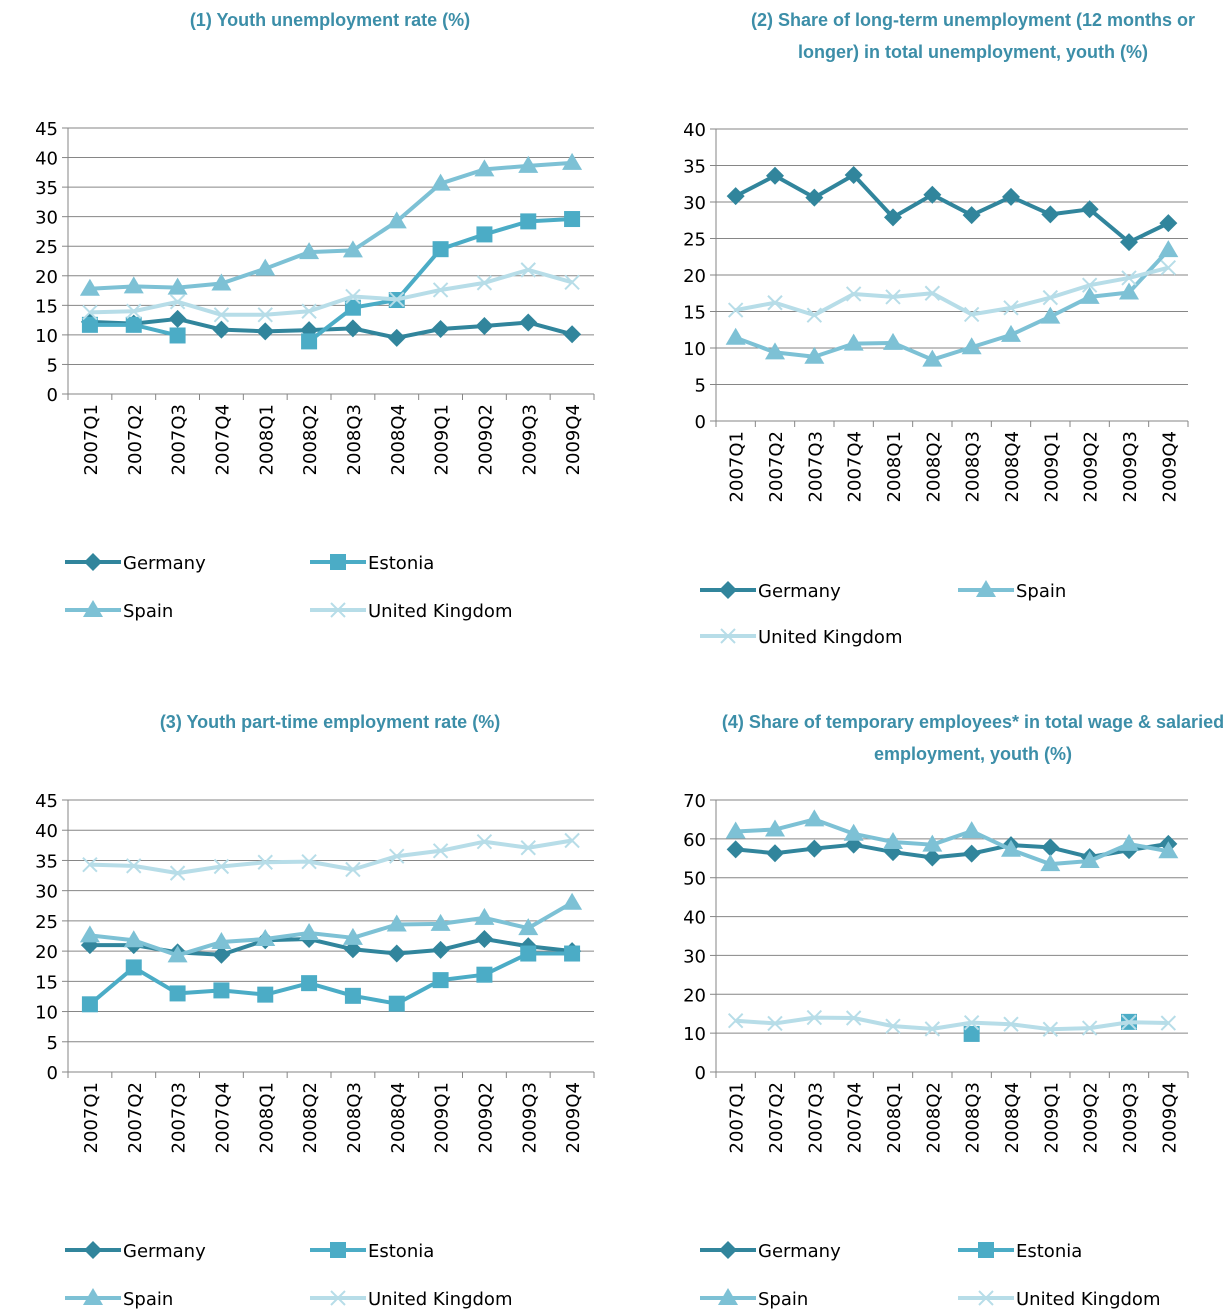 The width and height of the screenshot is (1228, 1312). I want to click on x-tick-label: 2008Q1, so click(266, 1117).